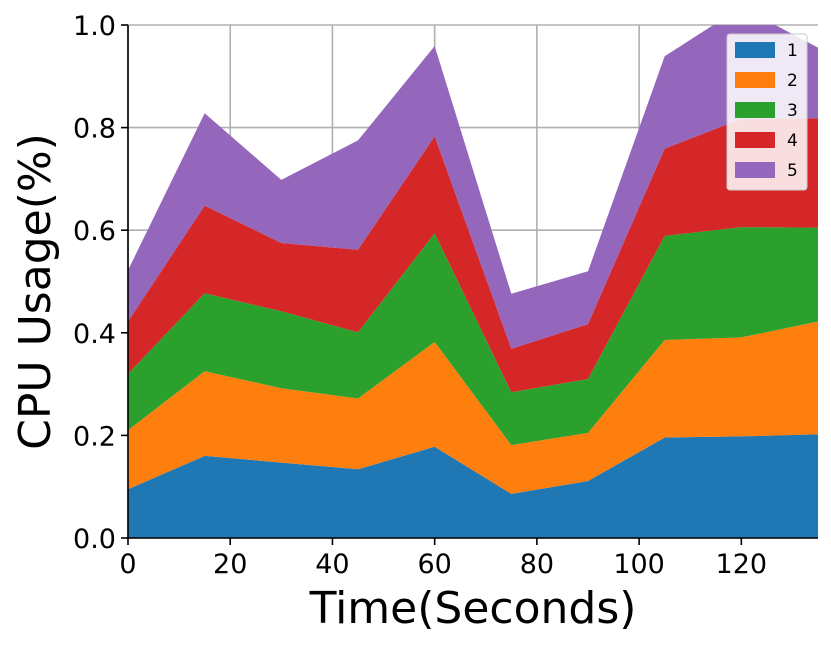 Image resolution: width=831 pixels, height=648 pixels. I want to click on x-tick-label: 60, so click(434, 564).